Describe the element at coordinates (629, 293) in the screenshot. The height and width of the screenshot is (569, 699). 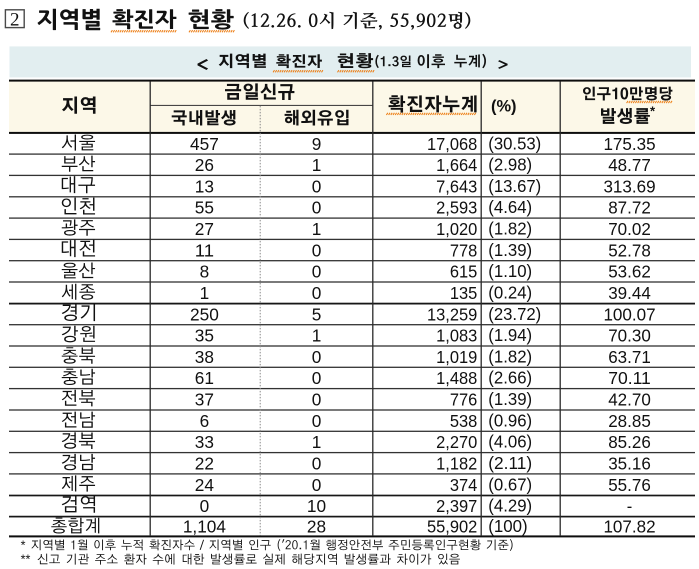
I see `svg-text: 39.44` at that location.